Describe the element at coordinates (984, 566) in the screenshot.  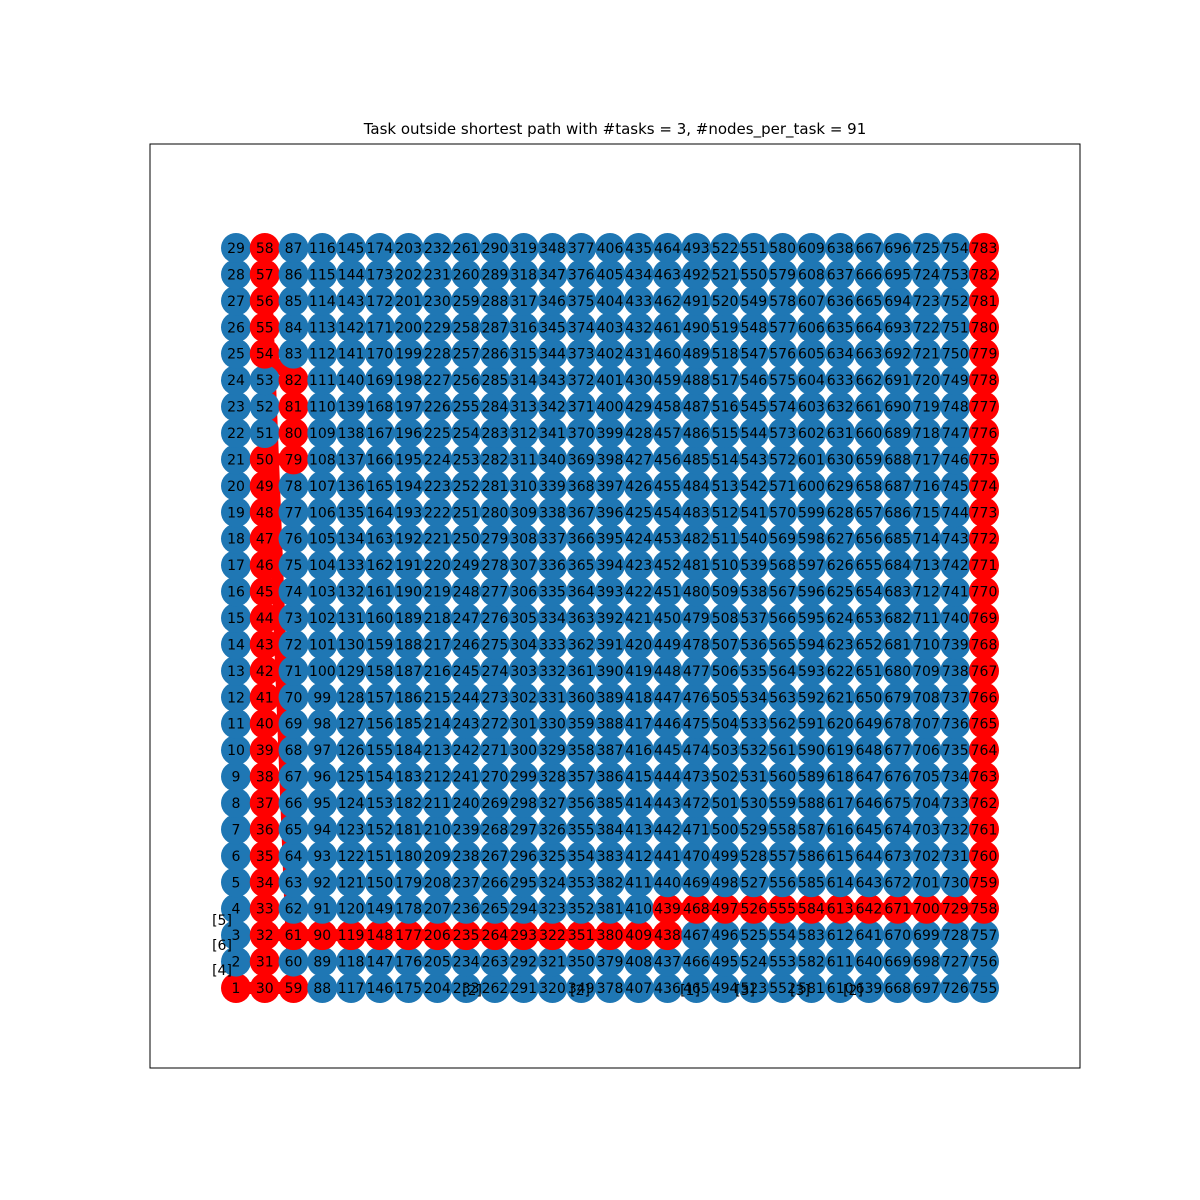
I see `node-label: 771` at that location.